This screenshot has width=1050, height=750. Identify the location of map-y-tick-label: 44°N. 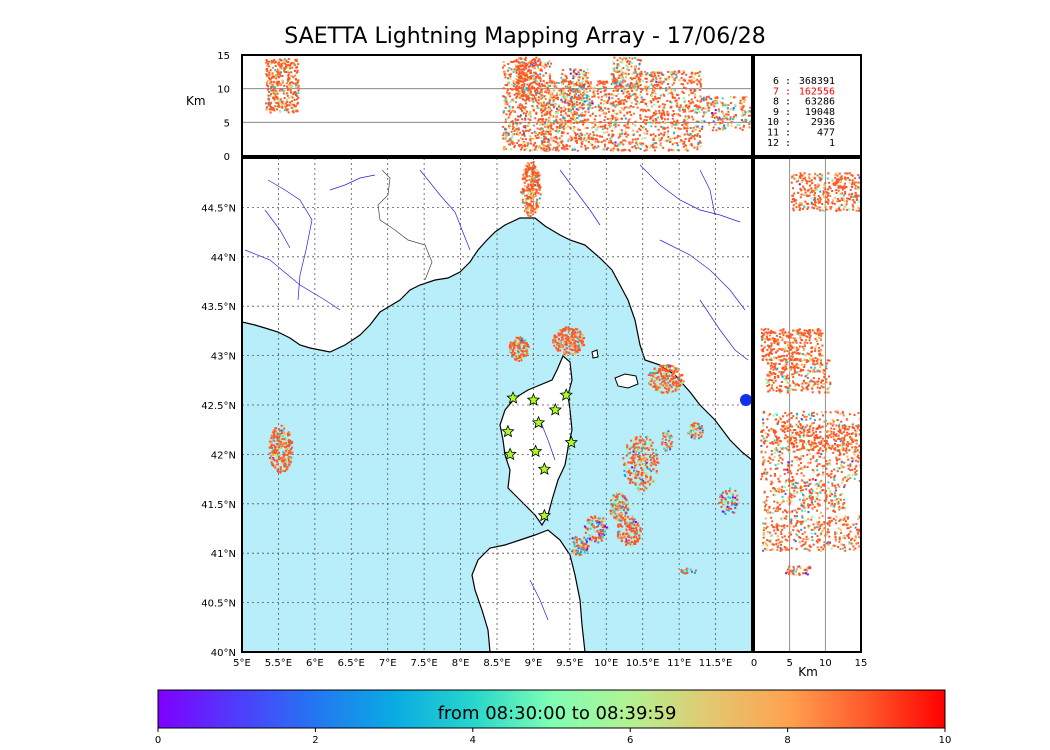
(223, 258).